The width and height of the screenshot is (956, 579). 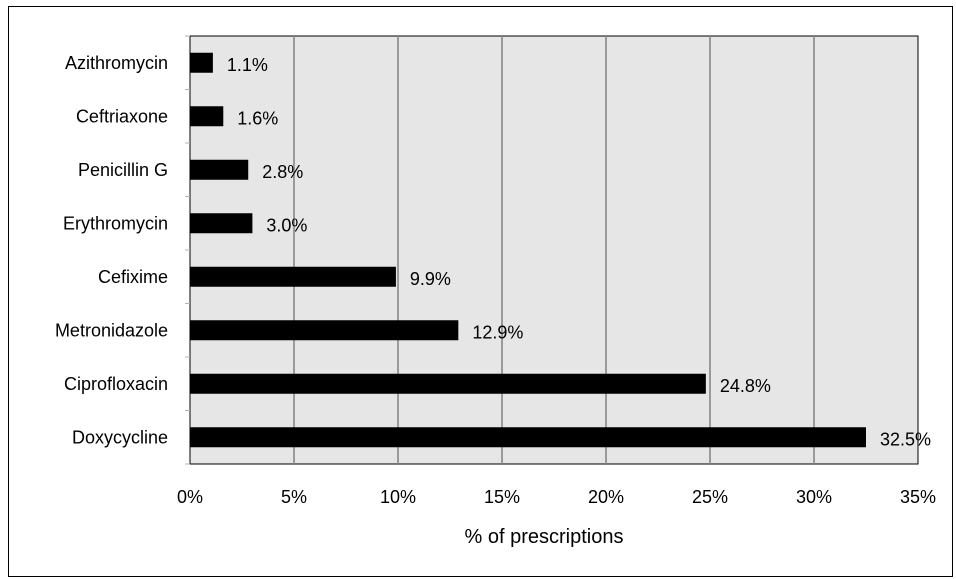 I want to click on data-label: 1.6%, so click(x=257, y=118).